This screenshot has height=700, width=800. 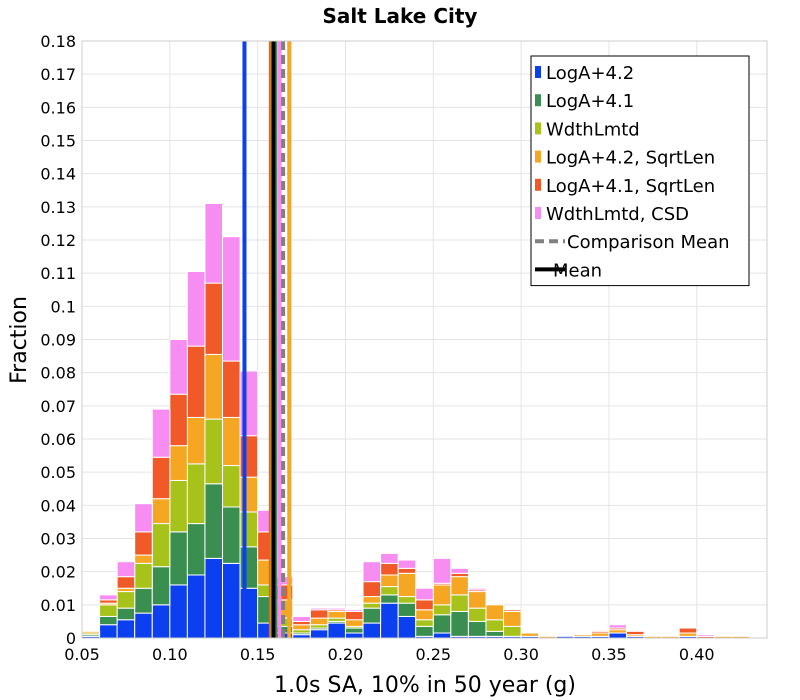 What do you see at coordinates (258, 654) in the screenshot?
I see `x-tick-label: 0.15` at bounding box center [258, 654].